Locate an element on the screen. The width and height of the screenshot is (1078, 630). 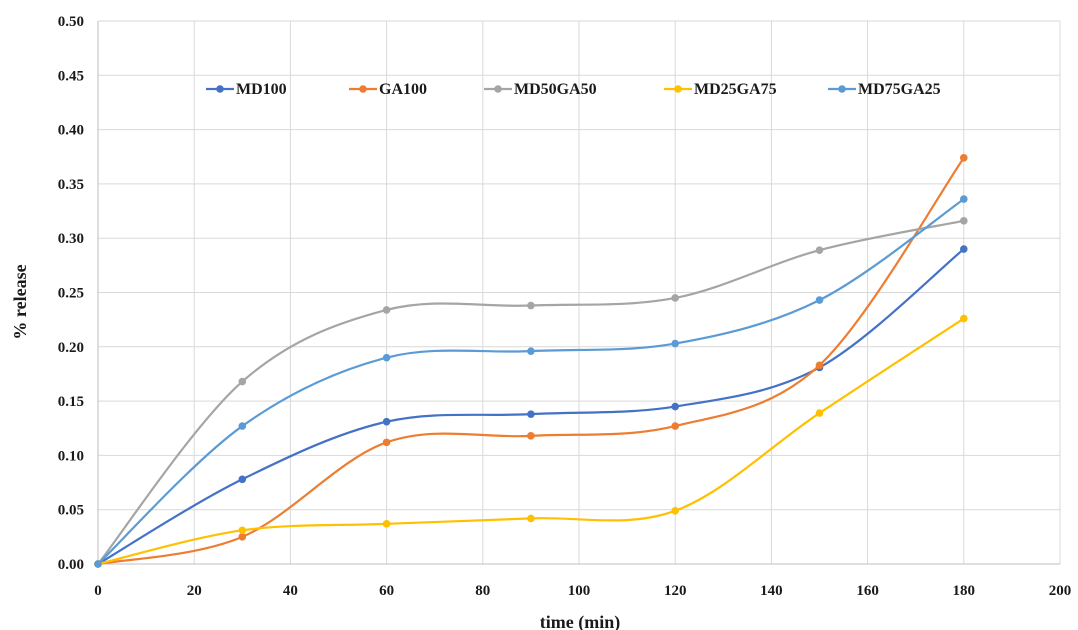
y-tick-label: 0.20 is located at coordinates (71, 348).